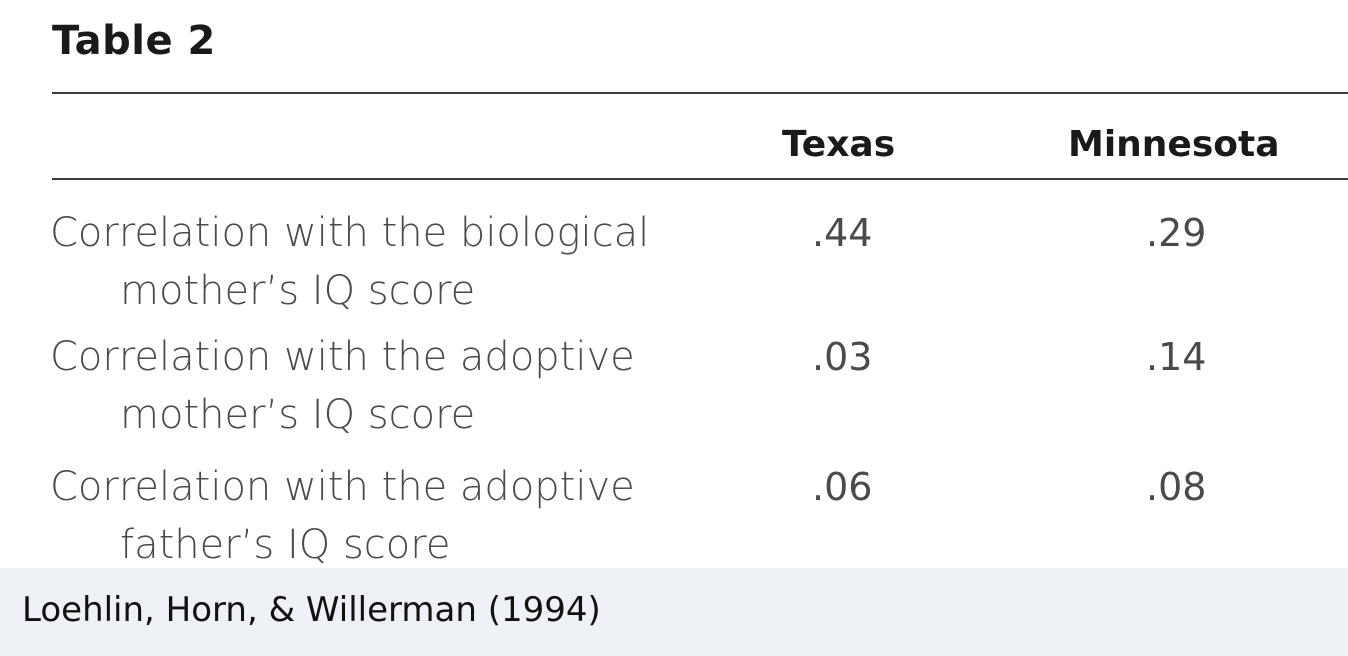 The image size is (1348, 656). What do you see at coordinates (839, 144) in the screenshot?
I see `column-header-texas: Texas` at bounding box center [839, 144].